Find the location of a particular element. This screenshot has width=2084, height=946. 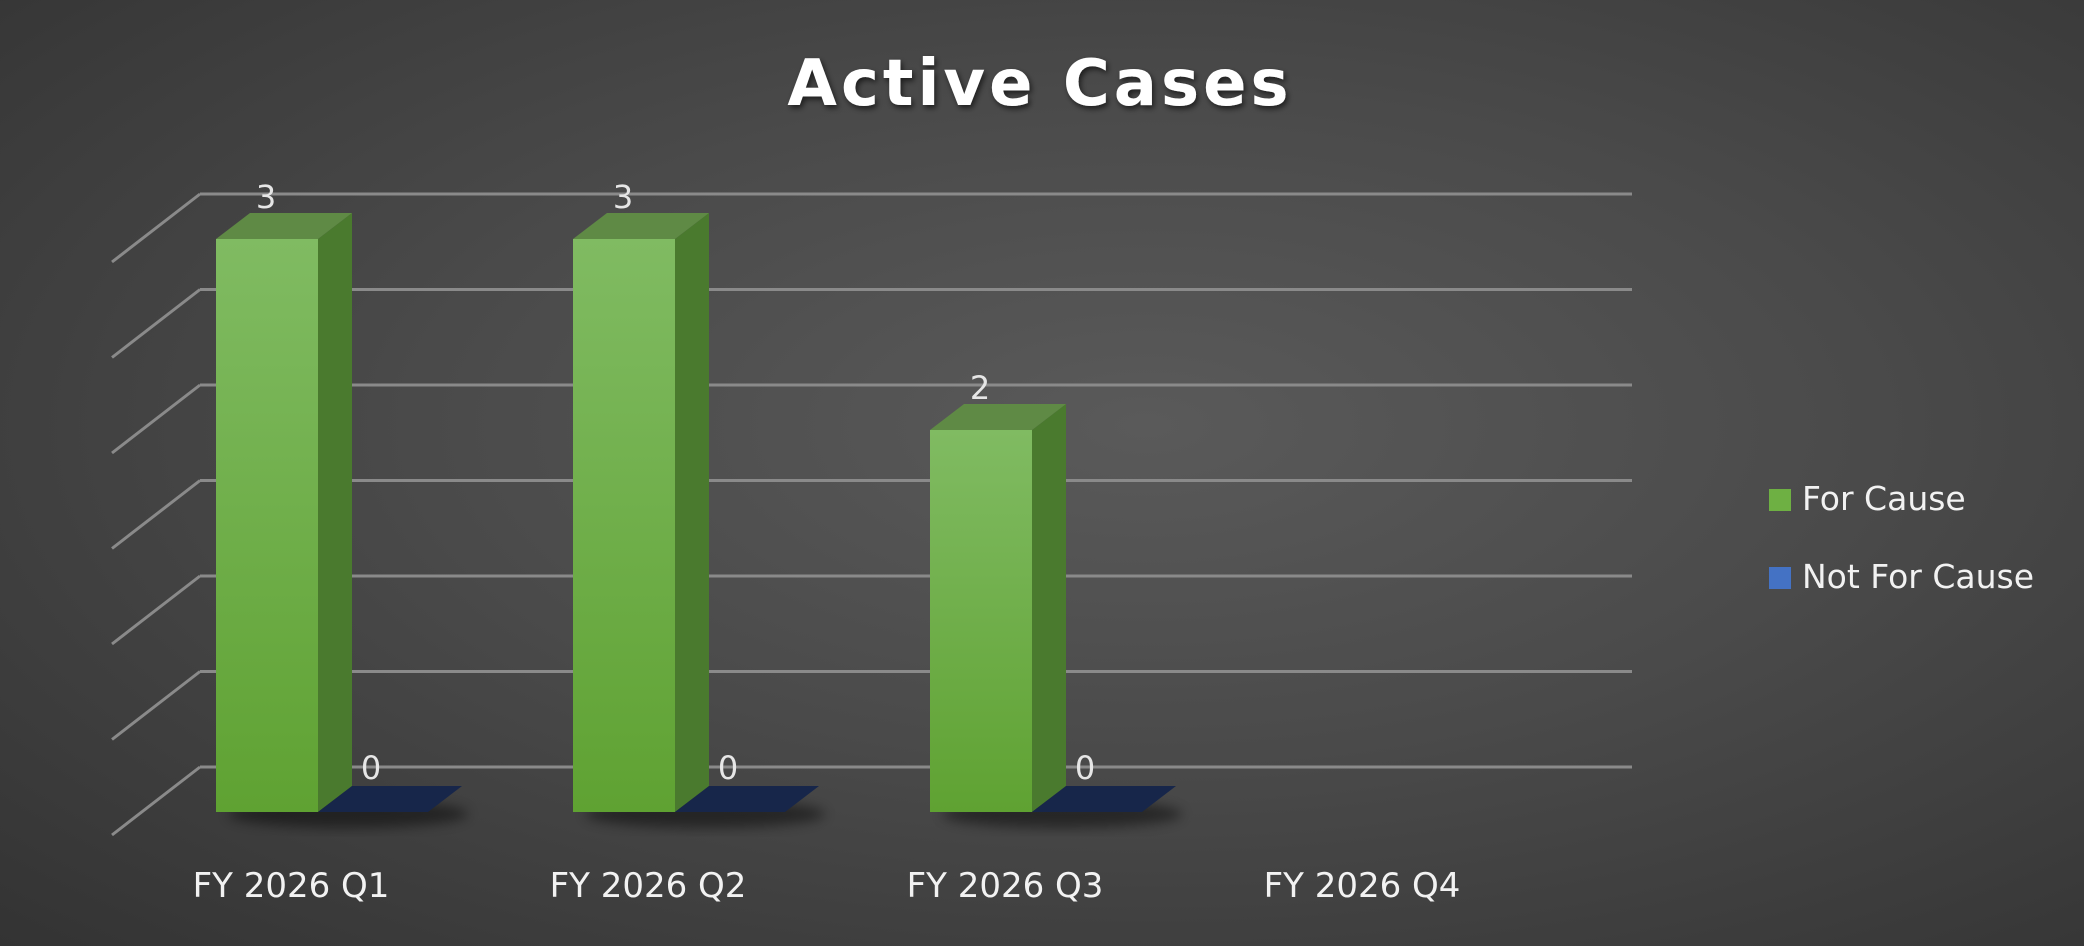

x-tick-label: FY 2026 Q2 is located at coordinates (648, 886).